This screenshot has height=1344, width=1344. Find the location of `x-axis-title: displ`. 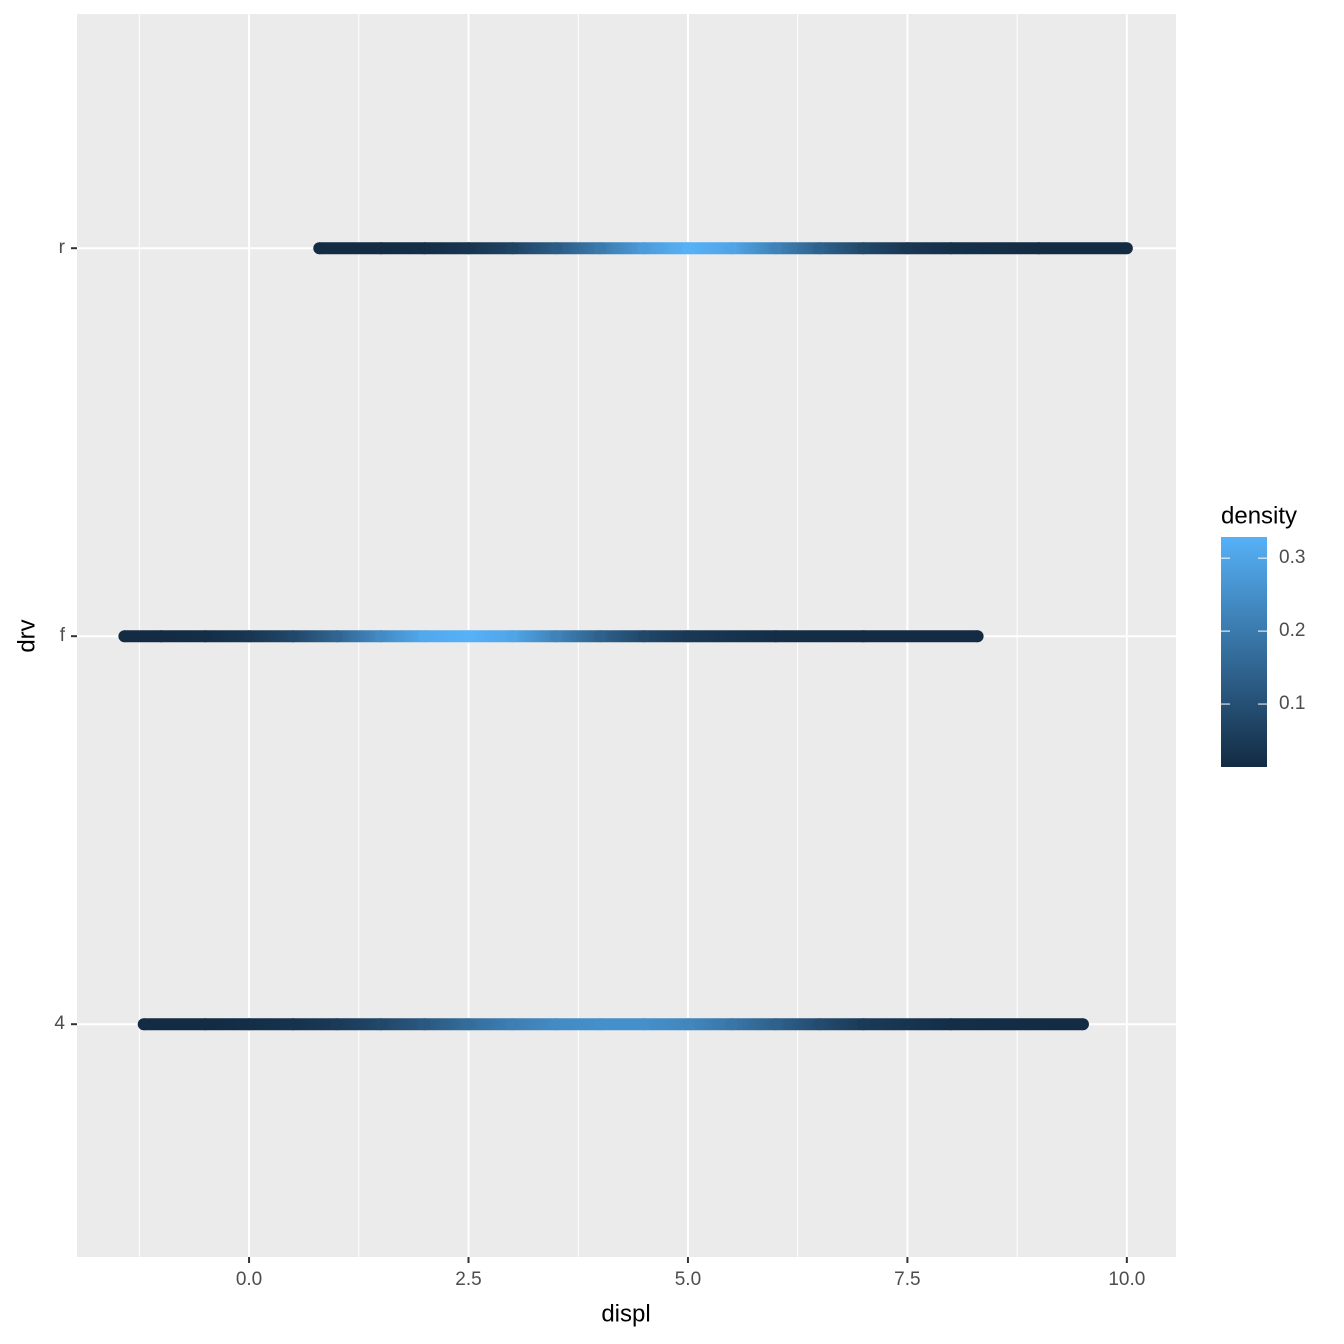

x-axis-title: displ is located at coordinates (625, 1313).